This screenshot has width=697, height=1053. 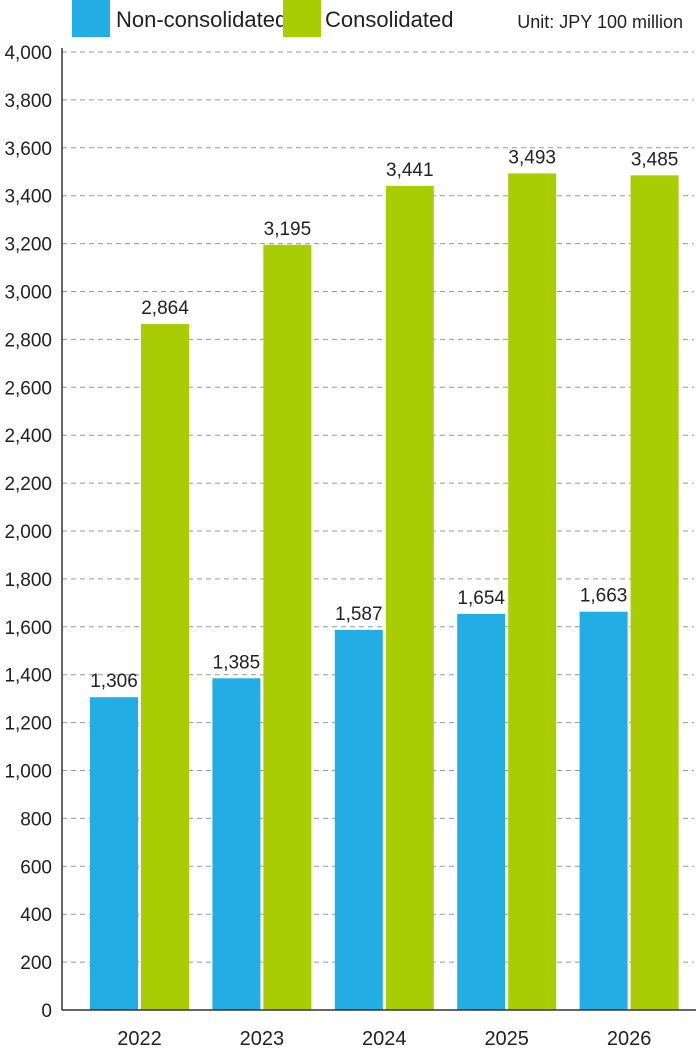 What do you see at coordinates (165, 308) in the screenshot?
I see `data-label: 2,864` at bounding box center [165, 308].